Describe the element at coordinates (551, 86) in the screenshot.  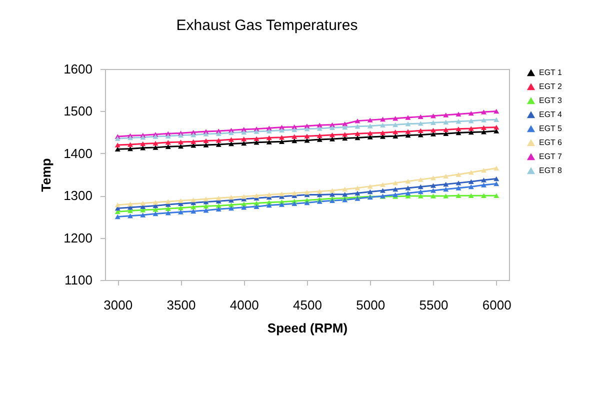
I see `legend-label: EGT 2` at that location.